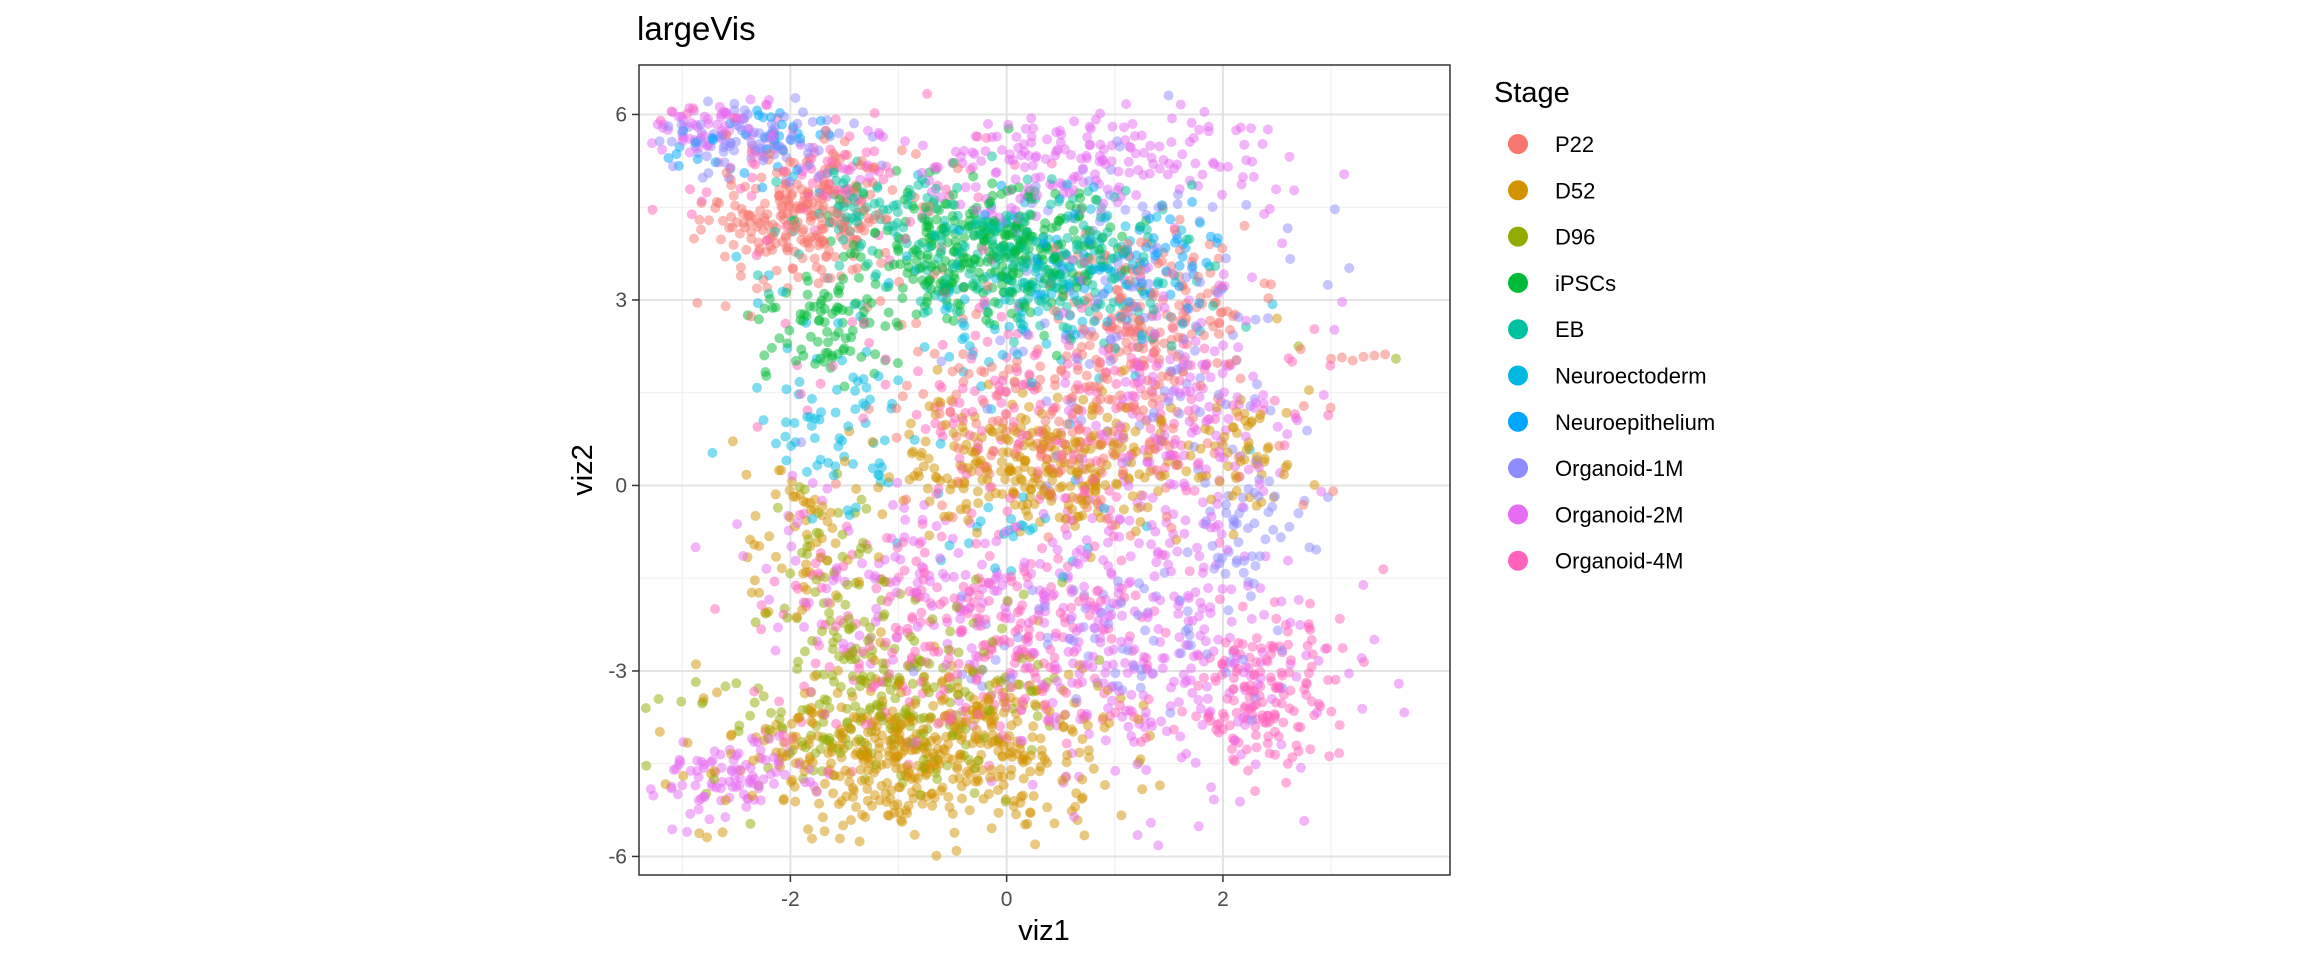 The width and height of the screenshot is (2304, 960). I want to click on legend-item-eb: EB, so click(1546, 329).